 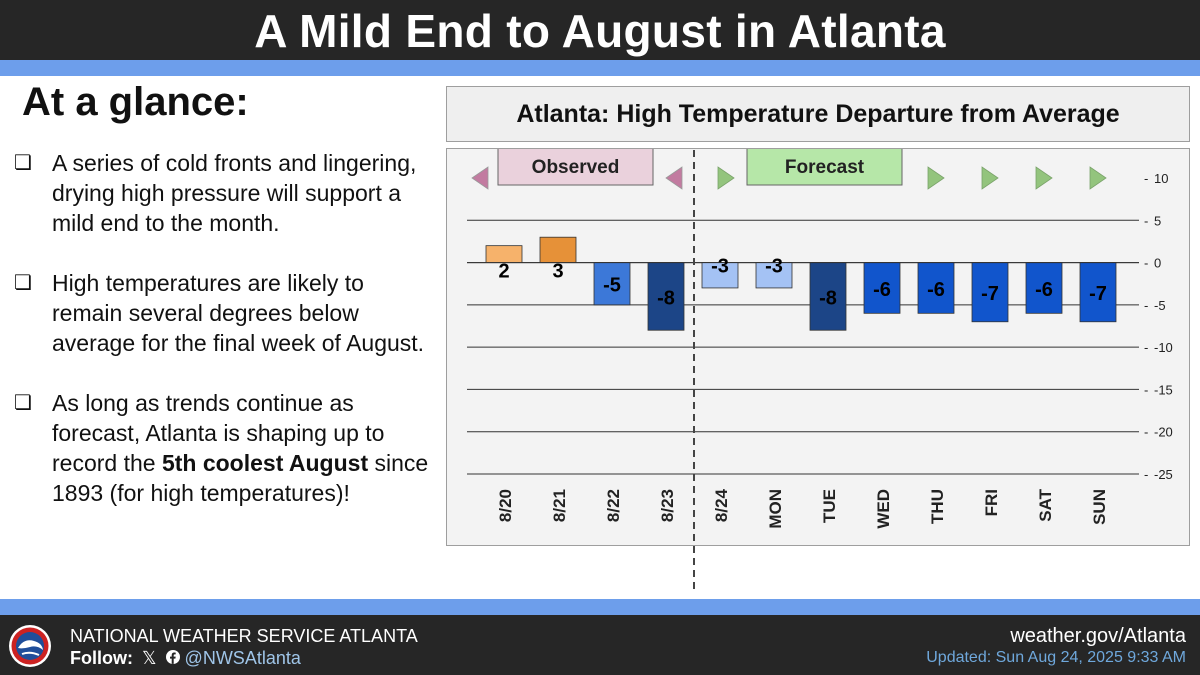 What do you see at coordinates (172, 658) in the screenshot?
I see `facebook-icon` at bounding box center [172, 658].